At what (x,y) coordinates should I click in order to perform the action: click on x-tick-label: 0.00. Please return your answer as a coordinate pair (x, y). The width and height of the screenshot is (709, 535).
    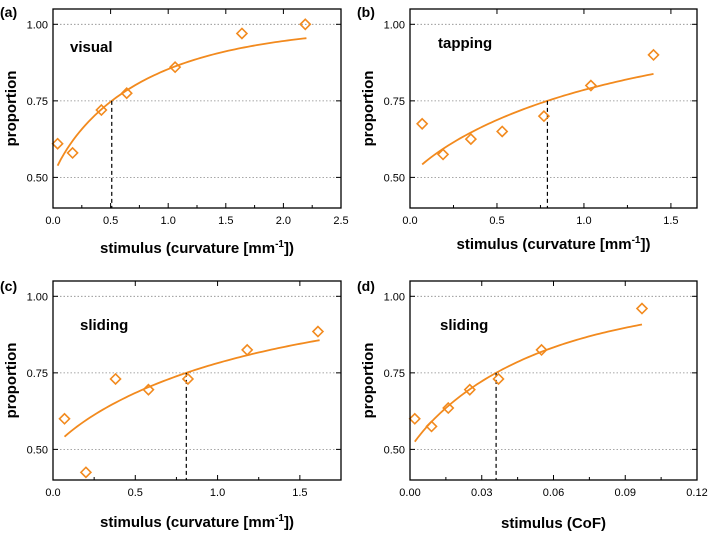
    Looking at the image, I should click on (409, 493).